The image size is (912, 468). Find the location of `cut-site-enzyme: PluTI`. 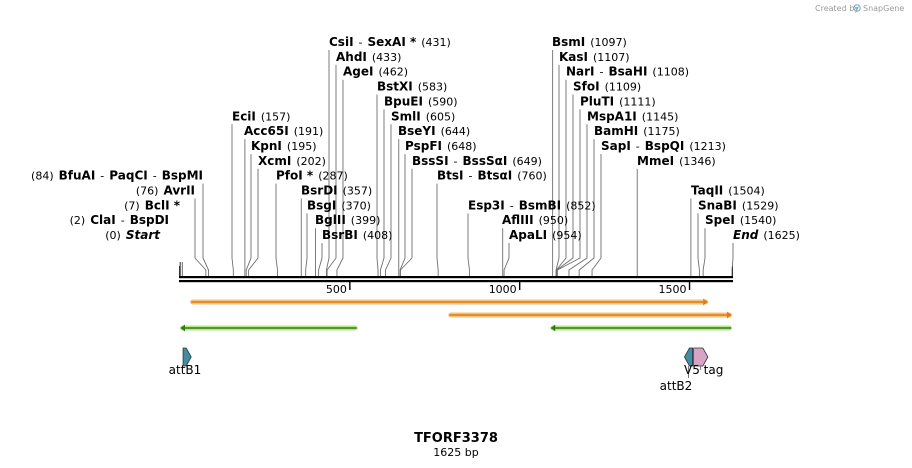

cut-site-enzyme: PluTI is located at coordinates (597, 101).